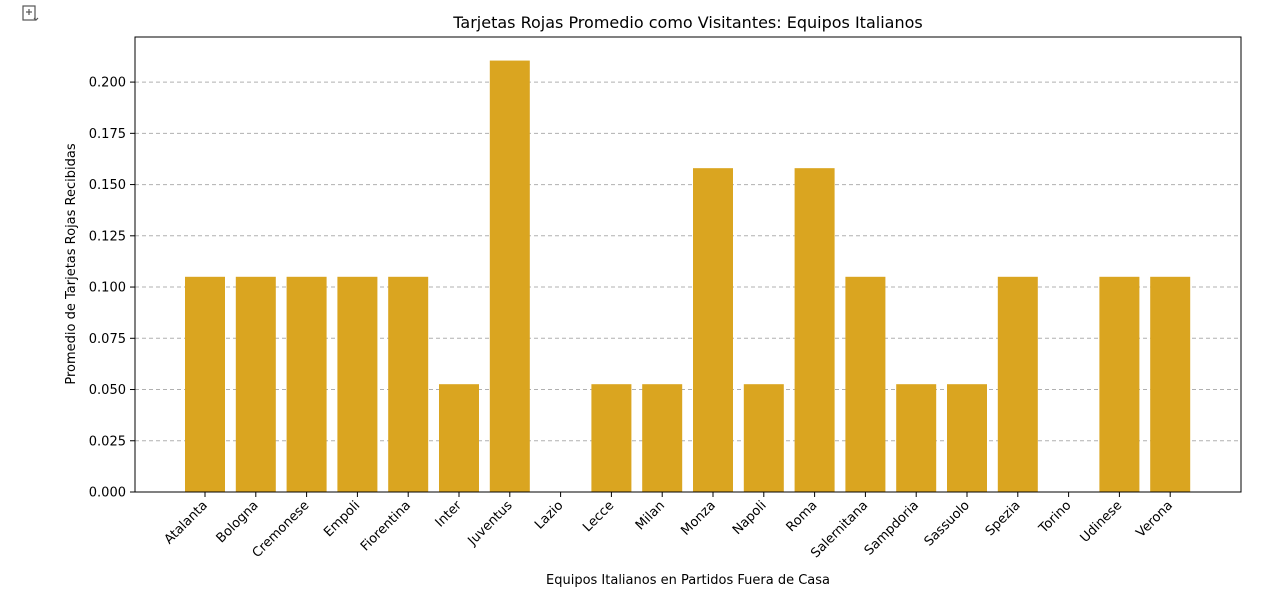  I want to click on x-tick-label: Juventus, so click(490, 523).